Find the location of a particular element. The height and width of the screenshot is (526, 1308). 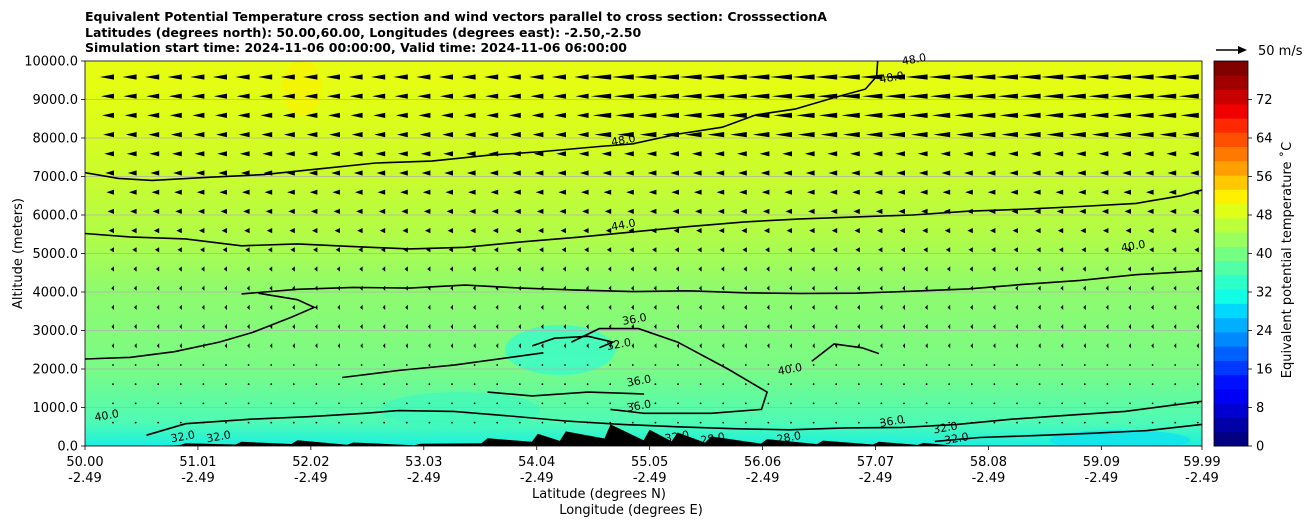

contour-label: 28.0 is located at coordinates (789, 437).